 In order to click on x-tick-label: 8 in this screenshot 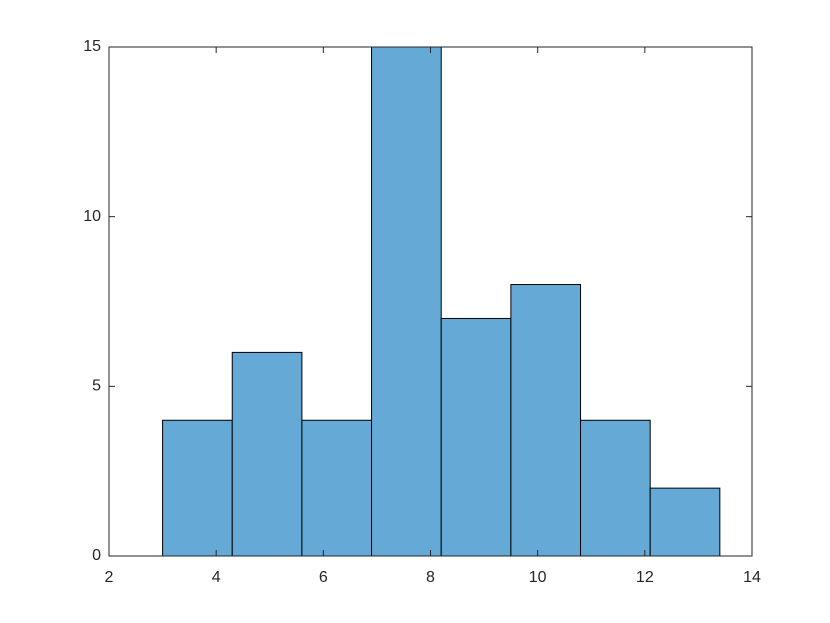, I will do `click(430, 577)`.